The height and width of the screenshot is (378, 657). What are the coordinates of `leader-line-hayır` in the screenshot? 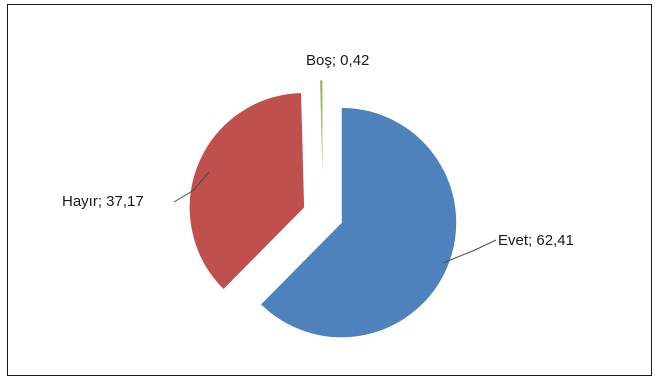 It's located at (191, 187).